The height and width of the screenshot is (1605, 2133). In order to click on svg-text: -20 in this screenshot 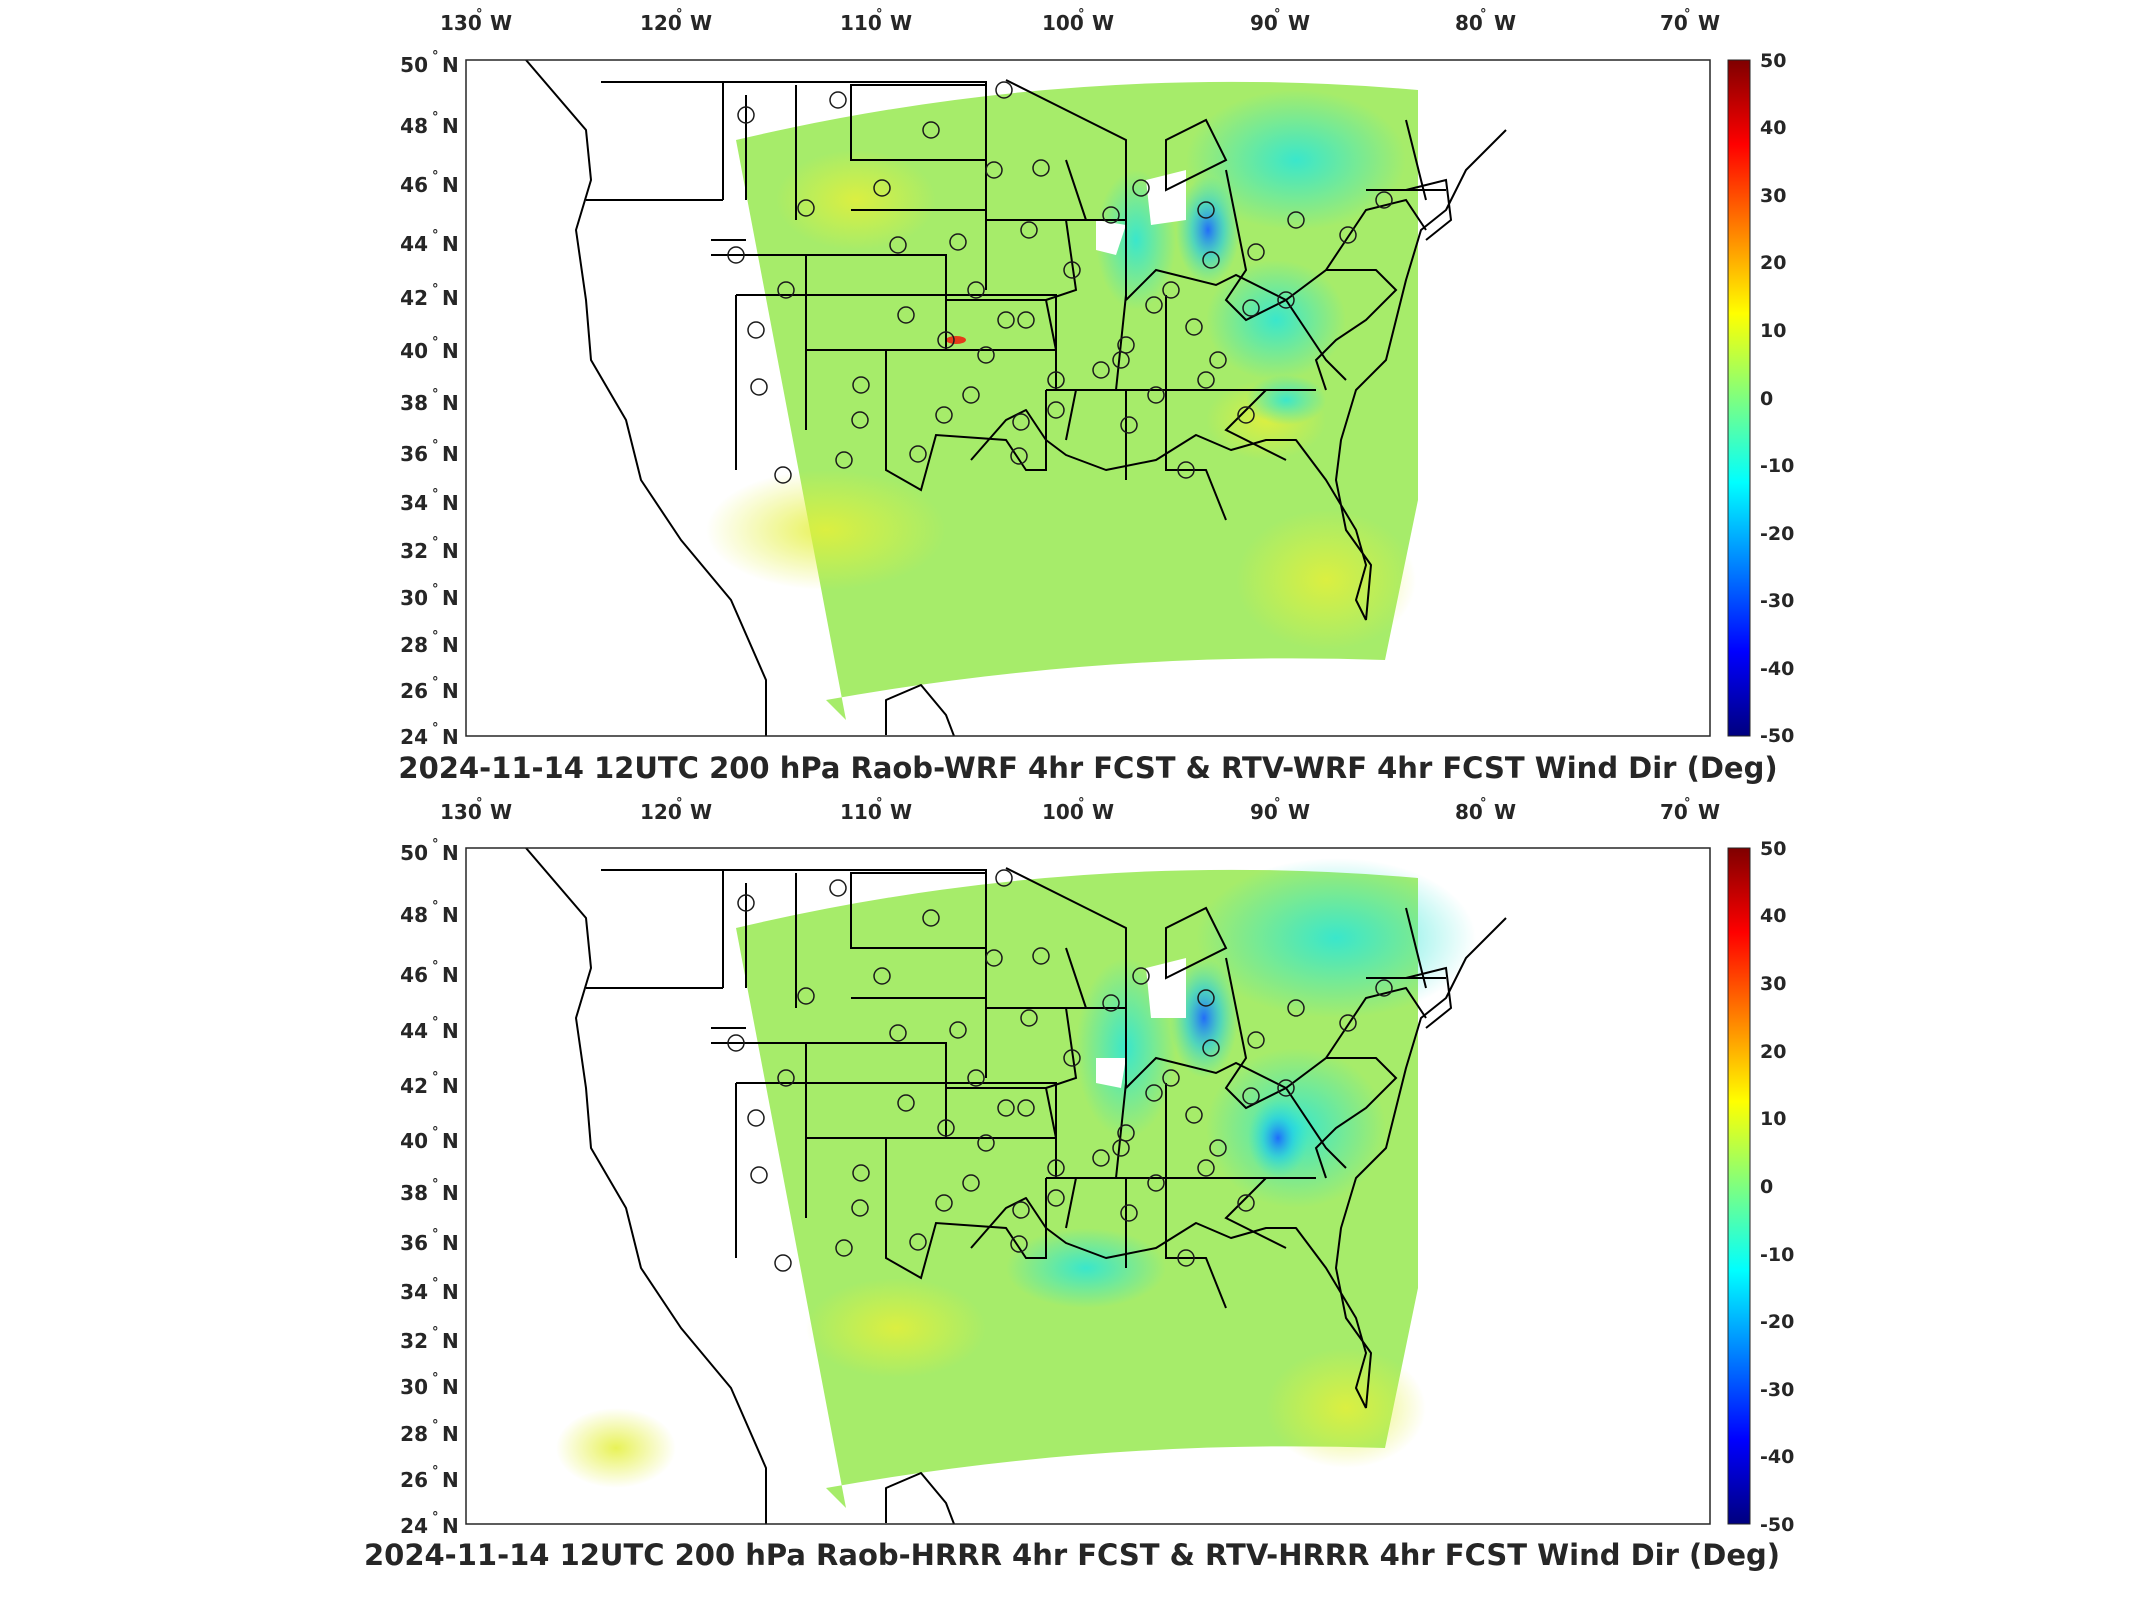, I will do `click(1777, 1322)`.